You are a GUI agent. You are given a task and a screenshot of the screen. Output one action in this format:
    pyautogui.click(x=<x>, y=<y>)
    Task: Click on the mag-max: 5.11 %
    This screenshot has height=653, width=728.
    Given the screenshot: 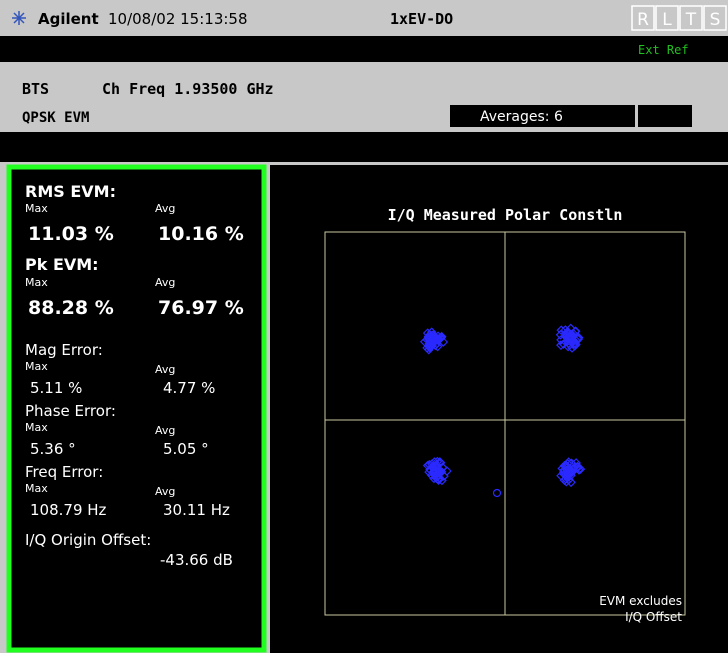 What is the action you would take?
    pyautogui.click(x=56, y=388)
    